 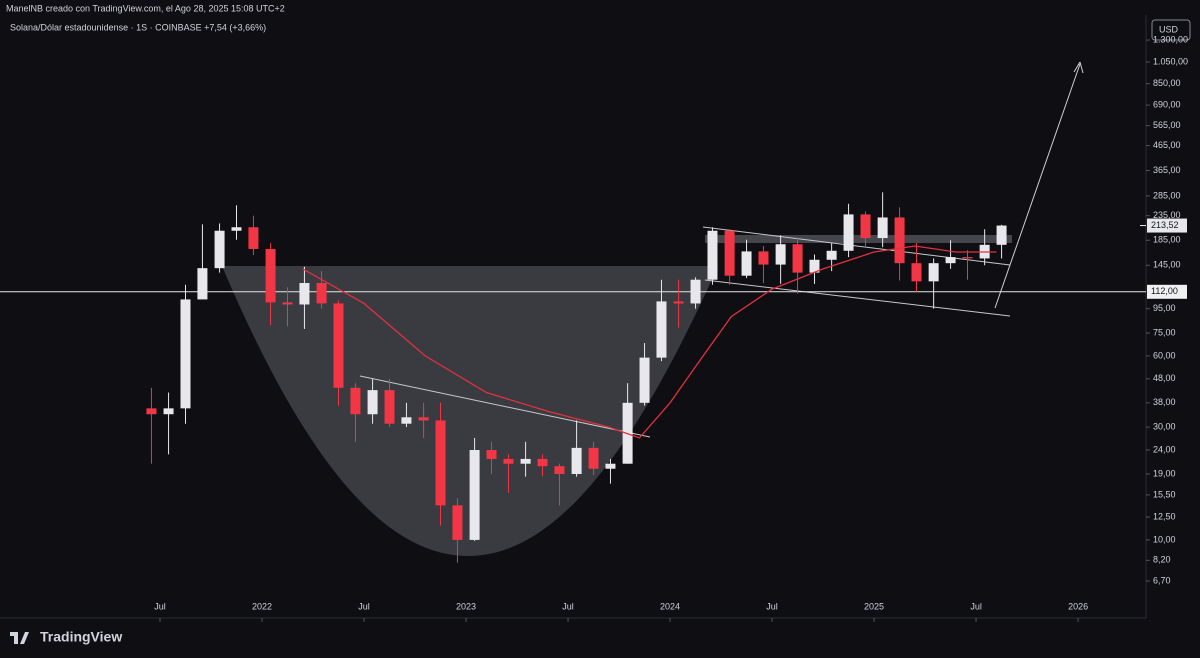 I want to click on trend-line, so click(x=505, y=406).